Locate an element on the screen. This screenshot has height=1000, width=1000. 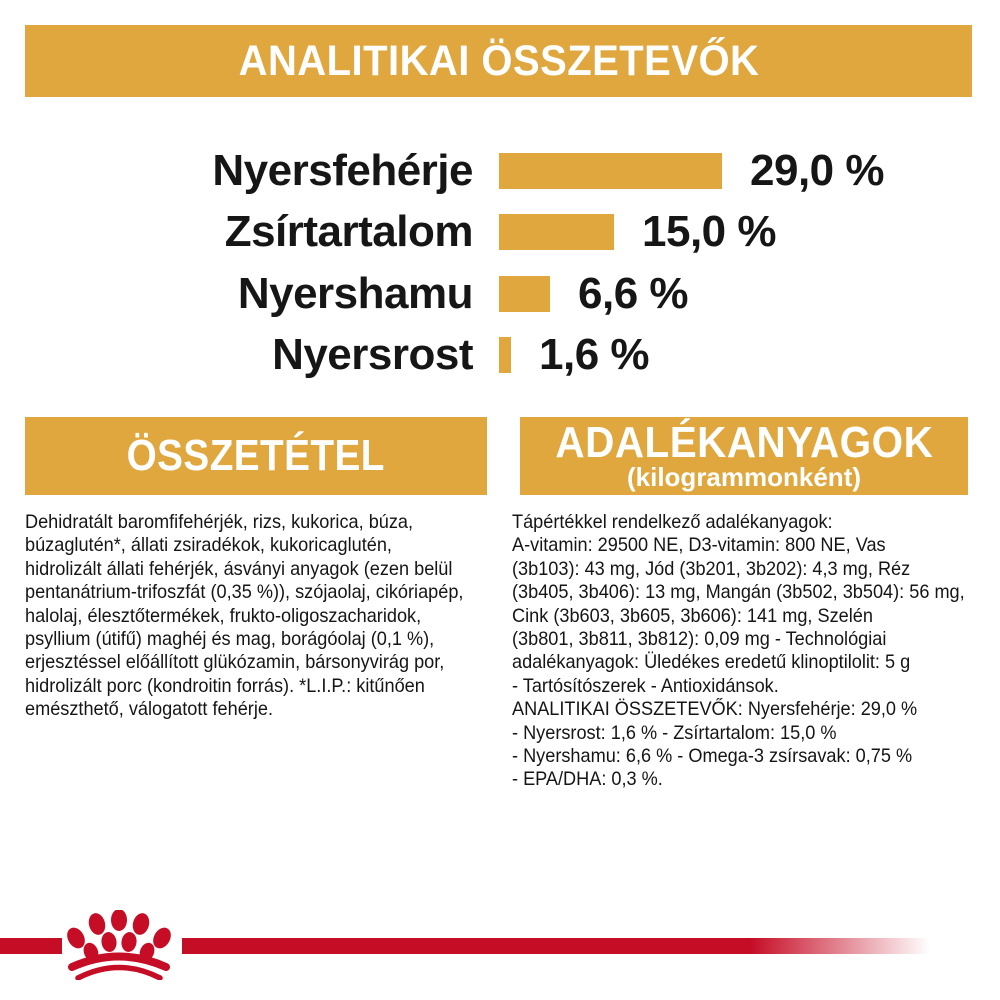
nutrient-label: Nyersfehérje is located at coordinates (342, 170).